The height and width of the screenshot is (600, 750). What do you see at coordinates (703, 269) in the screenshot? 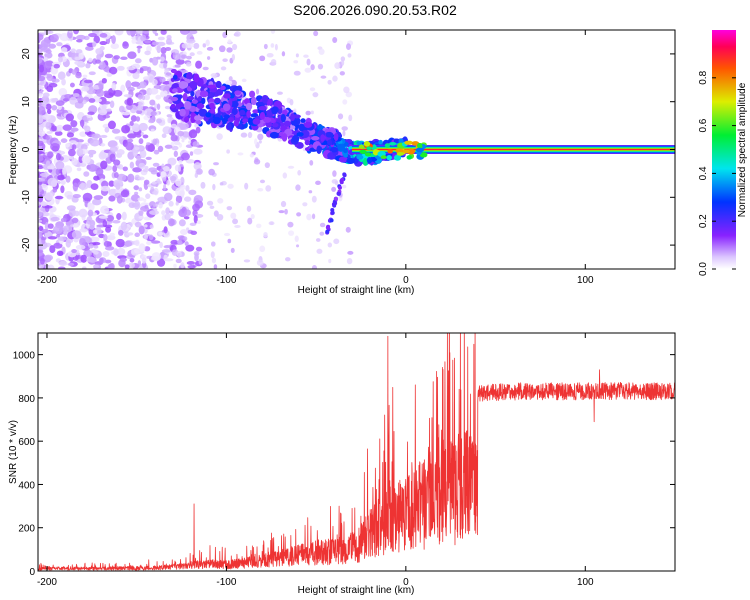
I see `colorbar-tick-label: 0.0` at bounding box center [703, 269].